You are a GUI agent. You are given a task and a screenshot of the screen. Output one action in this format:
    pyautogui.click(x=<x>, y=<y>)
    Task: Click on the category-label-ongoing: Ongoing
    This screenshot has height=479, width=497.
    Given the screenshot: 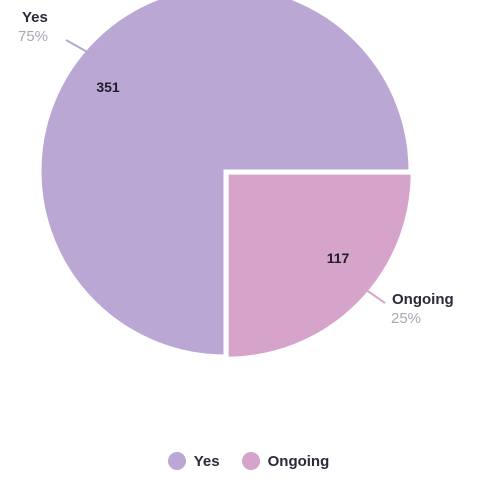 What is the action you would take?
    pyautogui.click(x=423, y=299)
    